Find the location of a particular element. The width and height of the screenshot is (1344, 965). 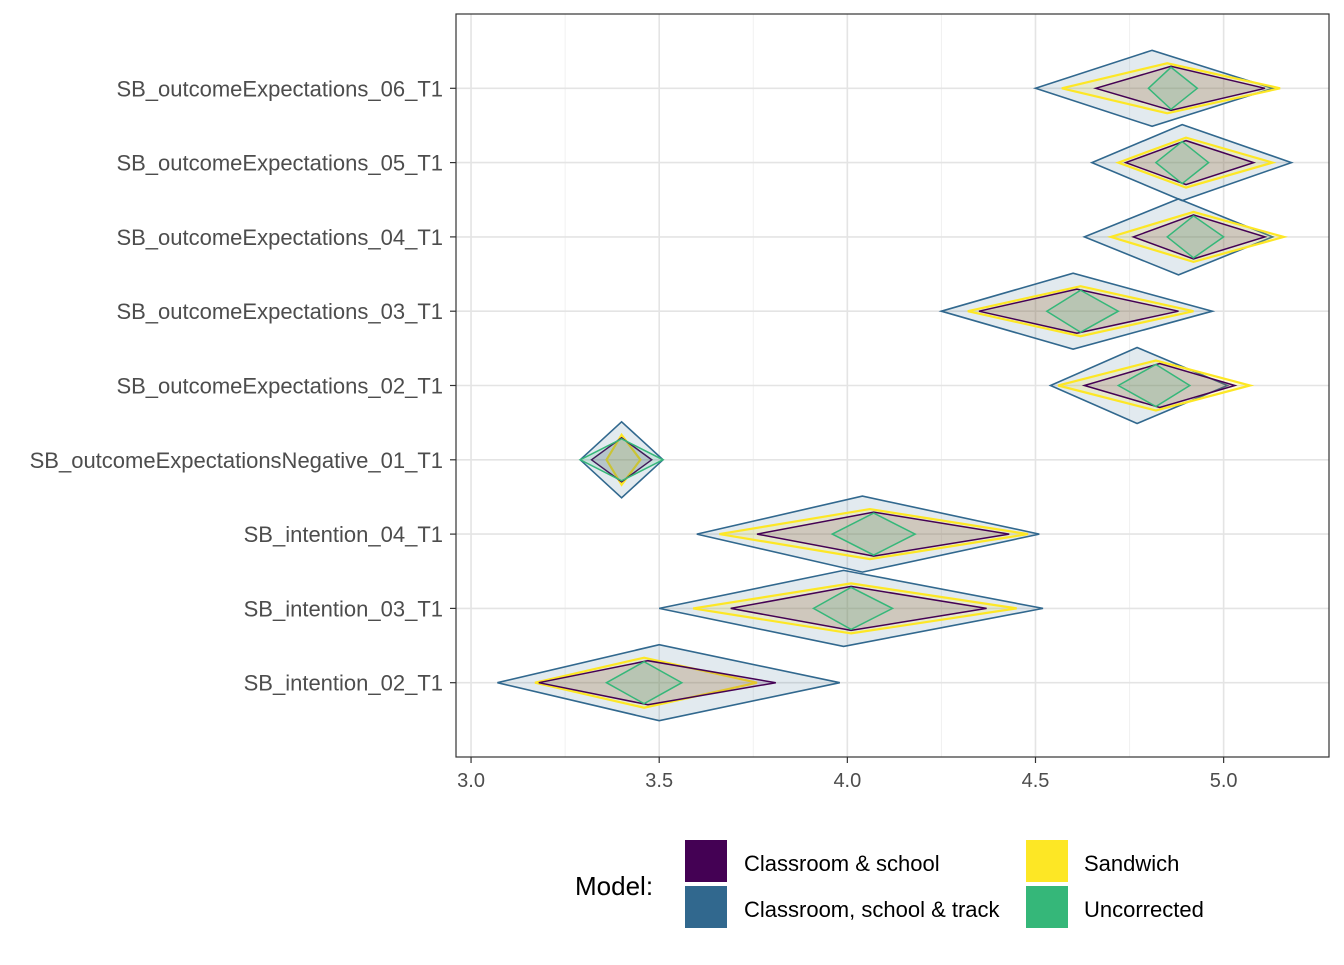

x-tick-label: 3.0 is located at coordinates (471, 781).